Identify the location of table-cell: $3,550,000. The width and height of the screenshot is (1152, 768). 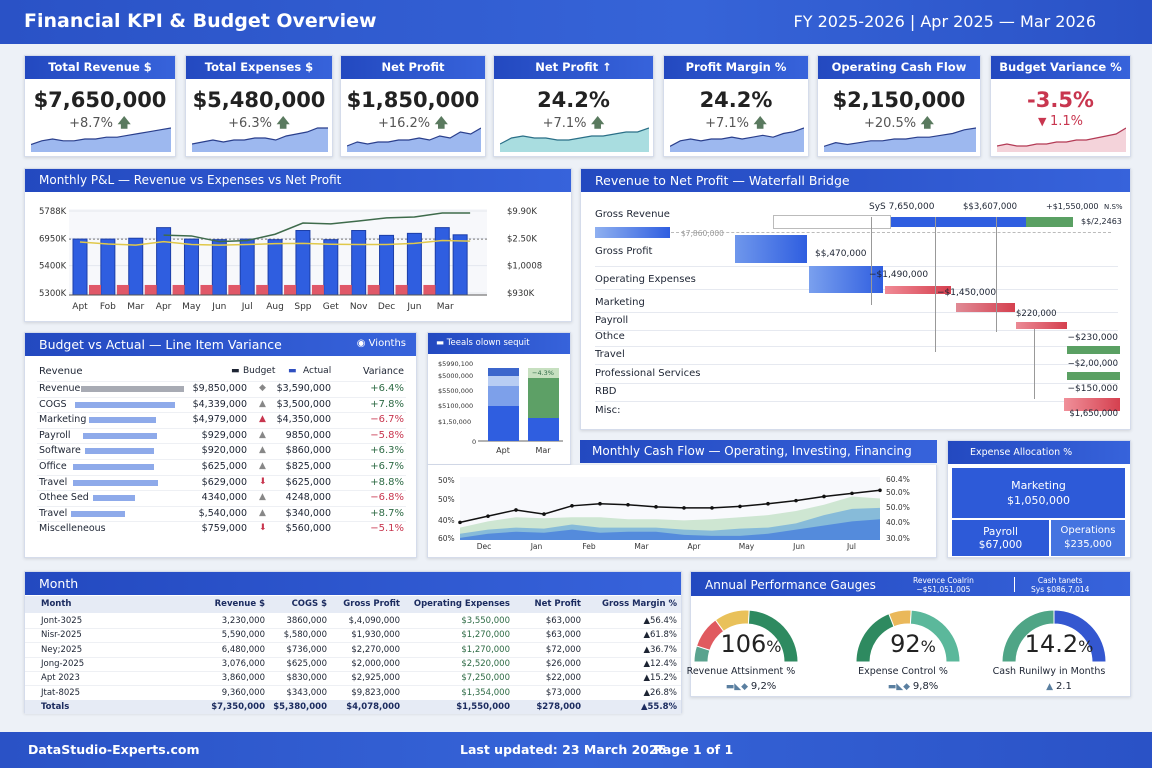
(485, 621).